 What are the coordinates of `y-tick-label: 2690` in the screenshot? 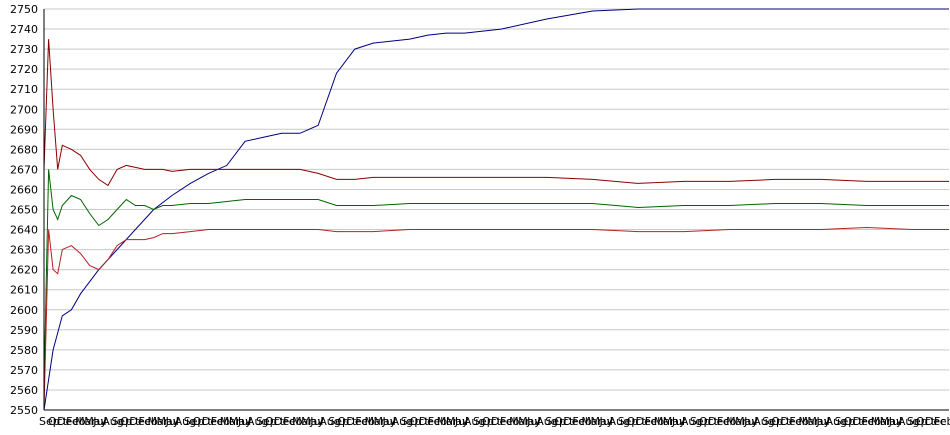 It's located at (24, 129).